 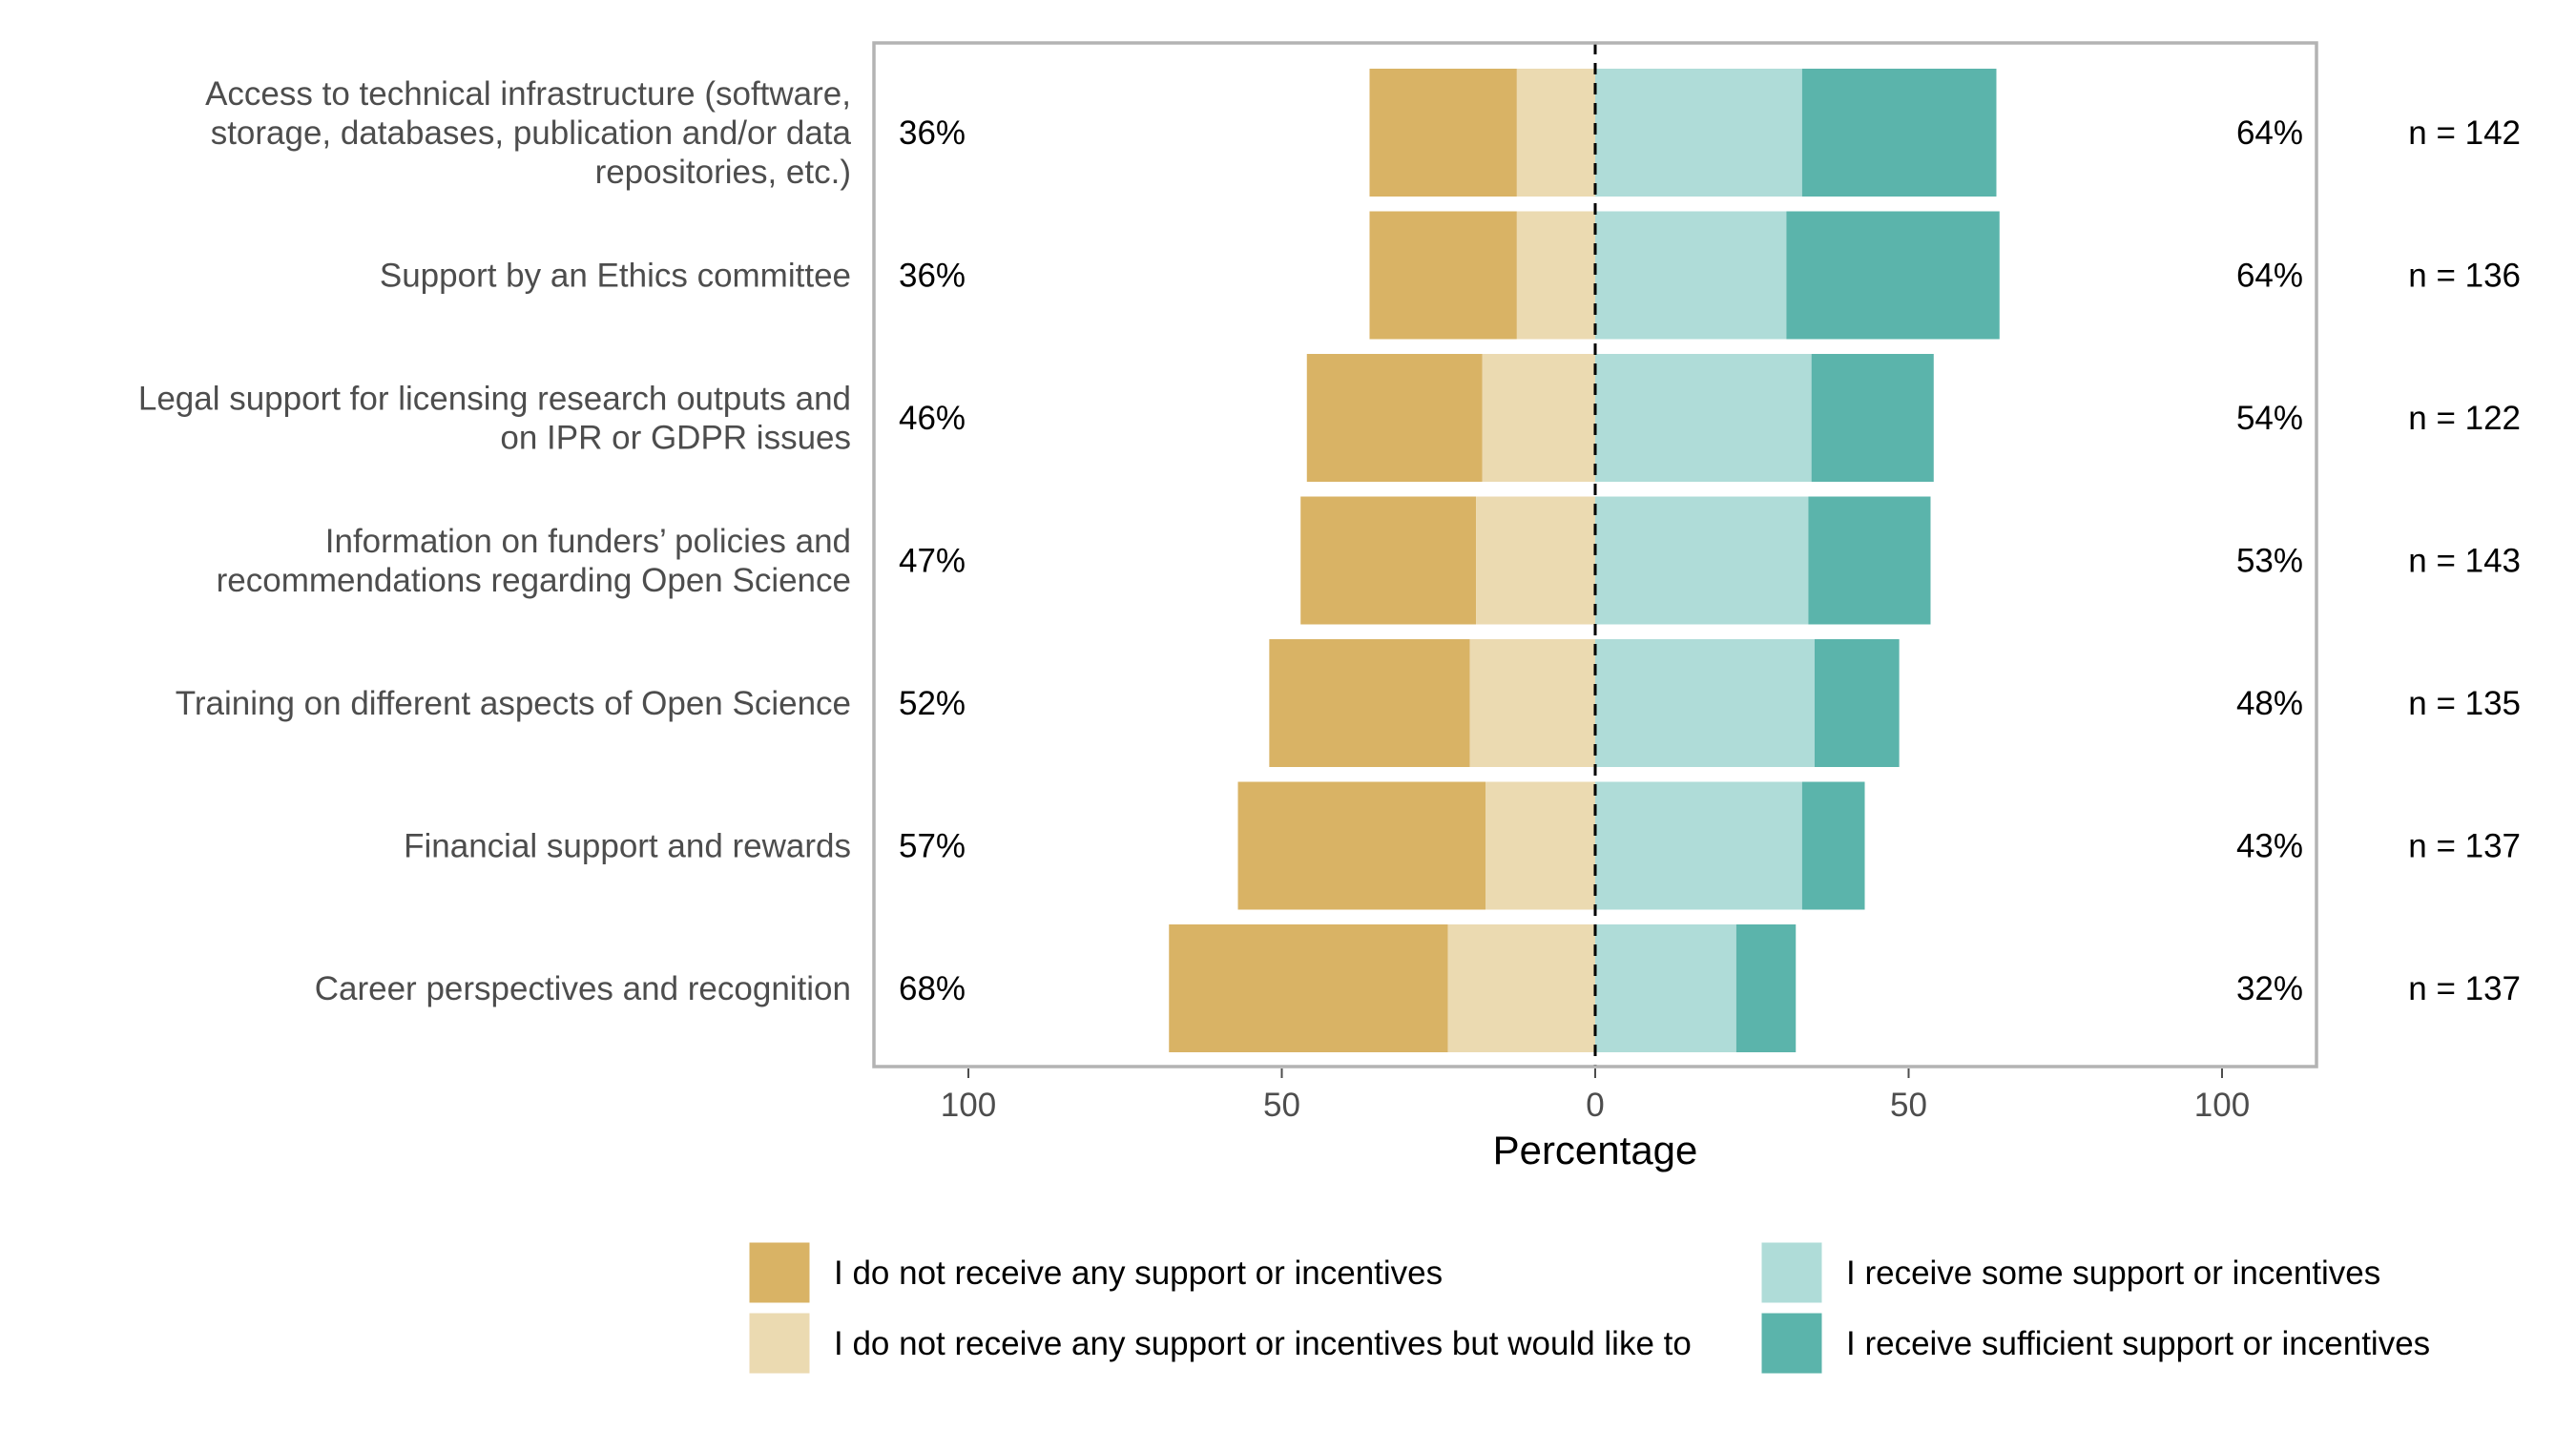 I want to click on category-label: repositories, etc.), so click(x=723, y=172).